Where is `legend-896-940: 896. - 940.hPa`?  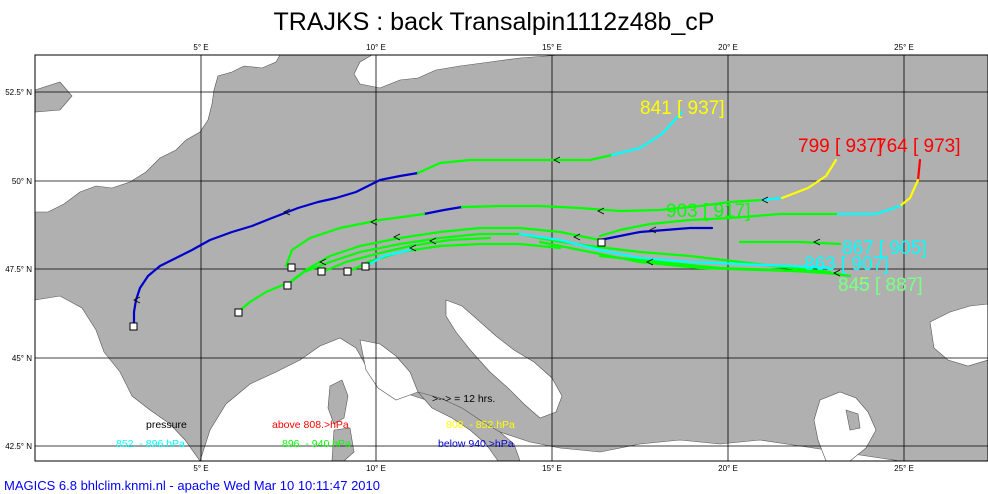 legend-896-940: 896. - 940.hPa is located at coordinates (316, 444).